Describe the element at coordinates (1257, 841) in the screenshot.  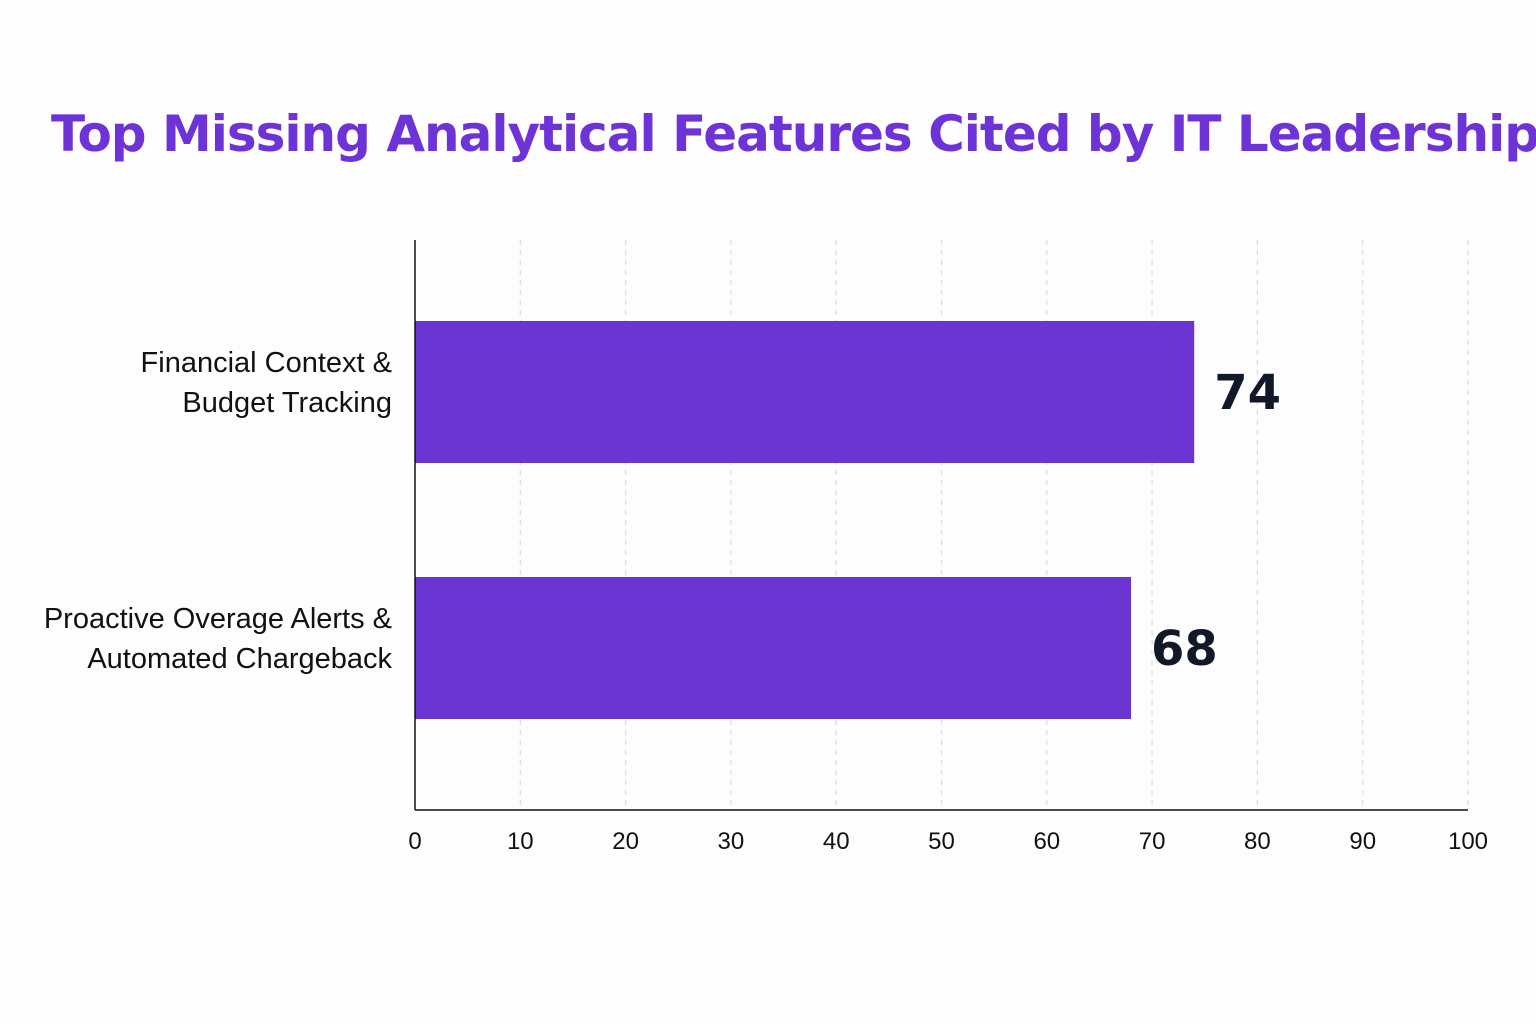
I see `x-tick-label: 80` at that location.